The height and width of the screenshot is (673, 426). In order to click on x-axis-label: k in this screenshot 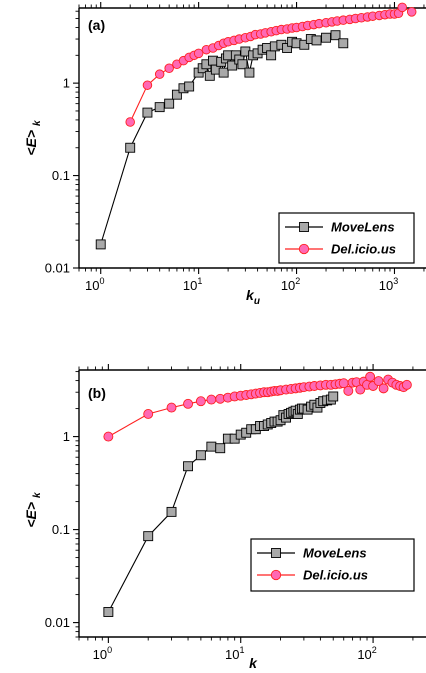, I will do `click(253, 663)`.